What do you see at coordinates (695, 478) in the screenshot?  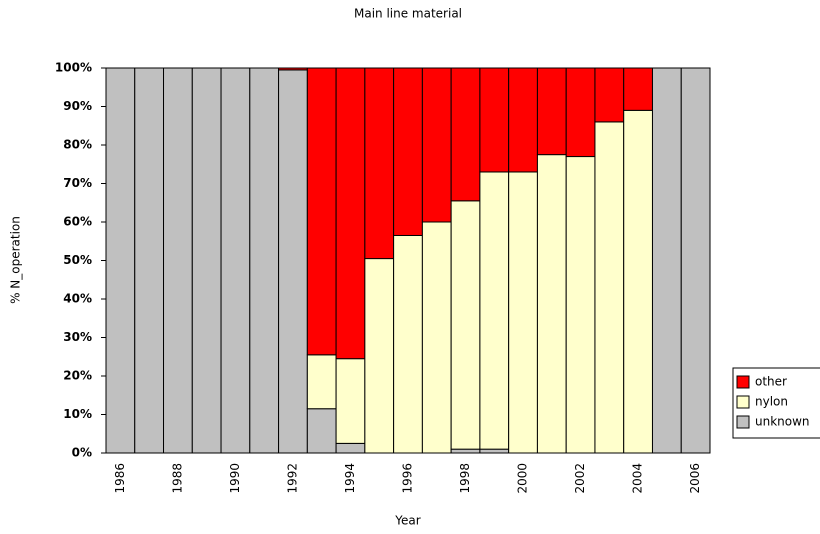 I see `x-tick-label: 2006` at bounding box center [695, 478].